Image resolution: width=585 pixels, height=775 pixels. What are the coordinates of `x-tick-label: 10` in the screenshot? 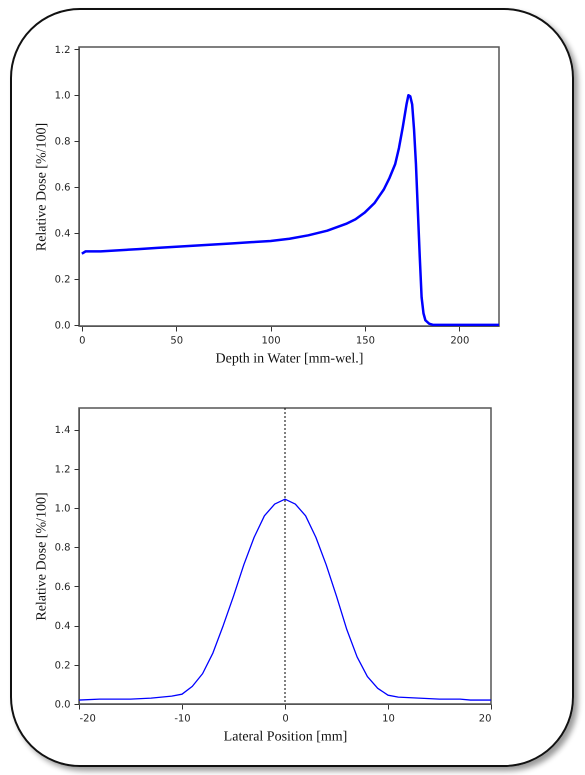 It's located at (388, 719).